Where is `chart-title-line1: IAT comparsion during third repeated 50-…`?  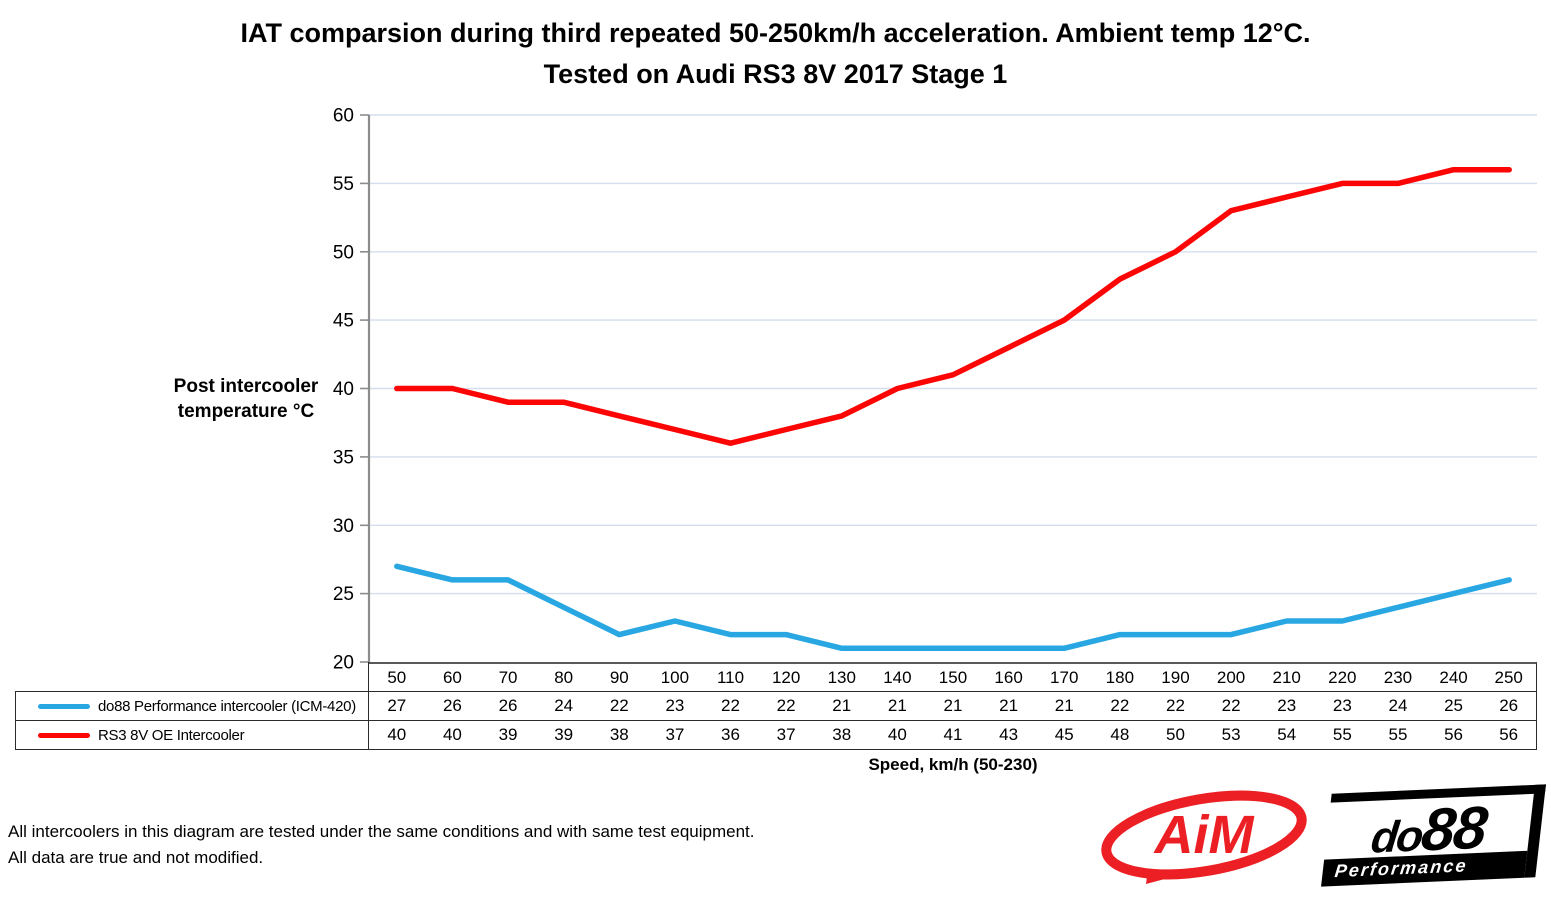
chart-title-line1: IAT comparsion during third repeated 50-… is located at coordinates (775, 33).